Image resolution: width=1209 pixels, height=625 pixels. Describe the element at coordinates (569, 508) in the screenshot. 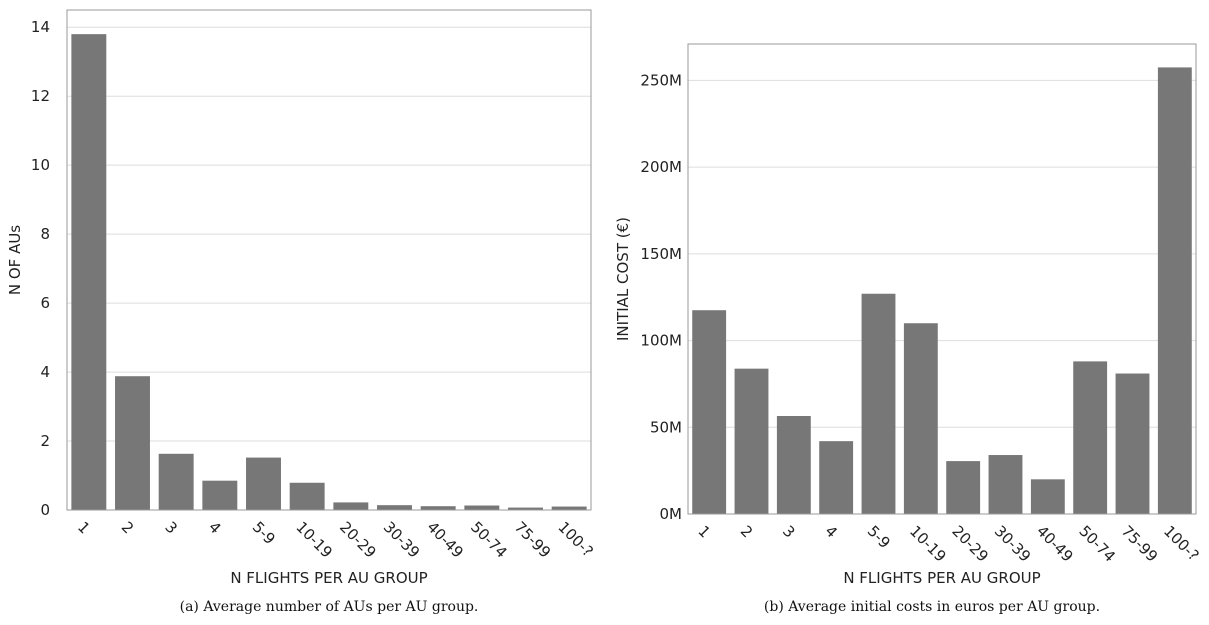

I see `chart-a-bar-100-?` at that location.